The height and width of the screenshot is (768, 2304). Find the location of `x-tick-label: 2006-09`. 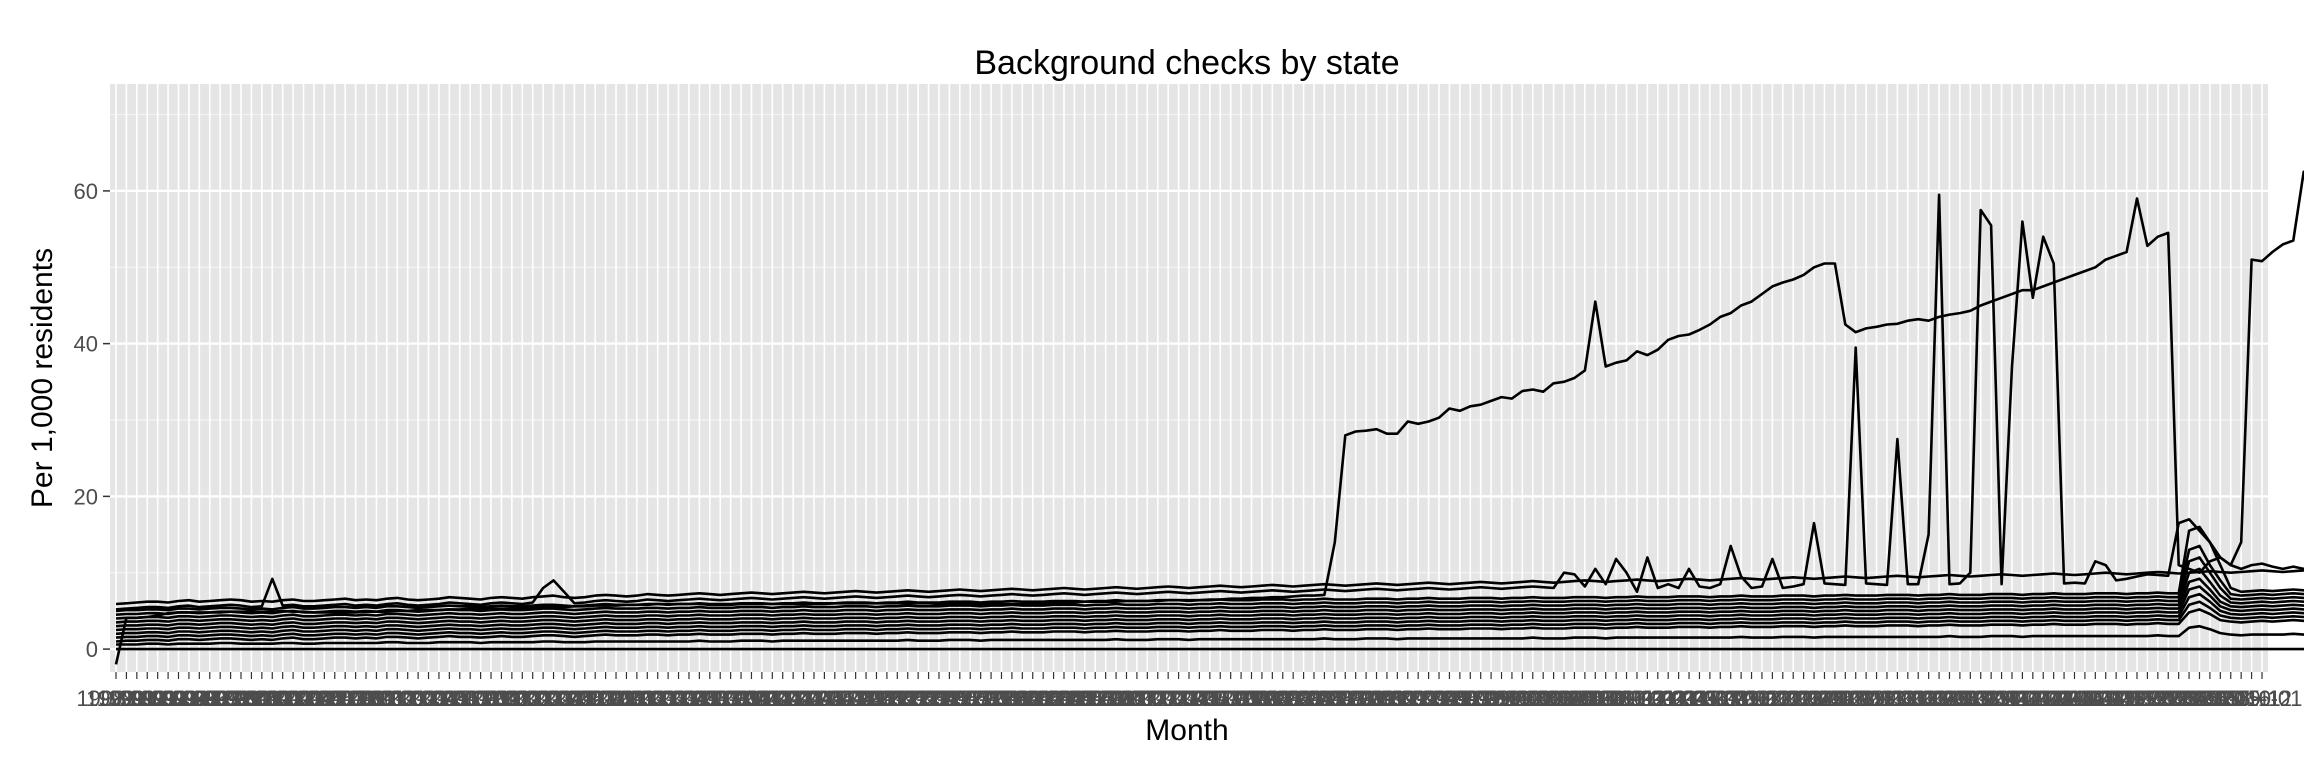

x-tick-label: 2006-09 is located at coordinates (1095, 698).